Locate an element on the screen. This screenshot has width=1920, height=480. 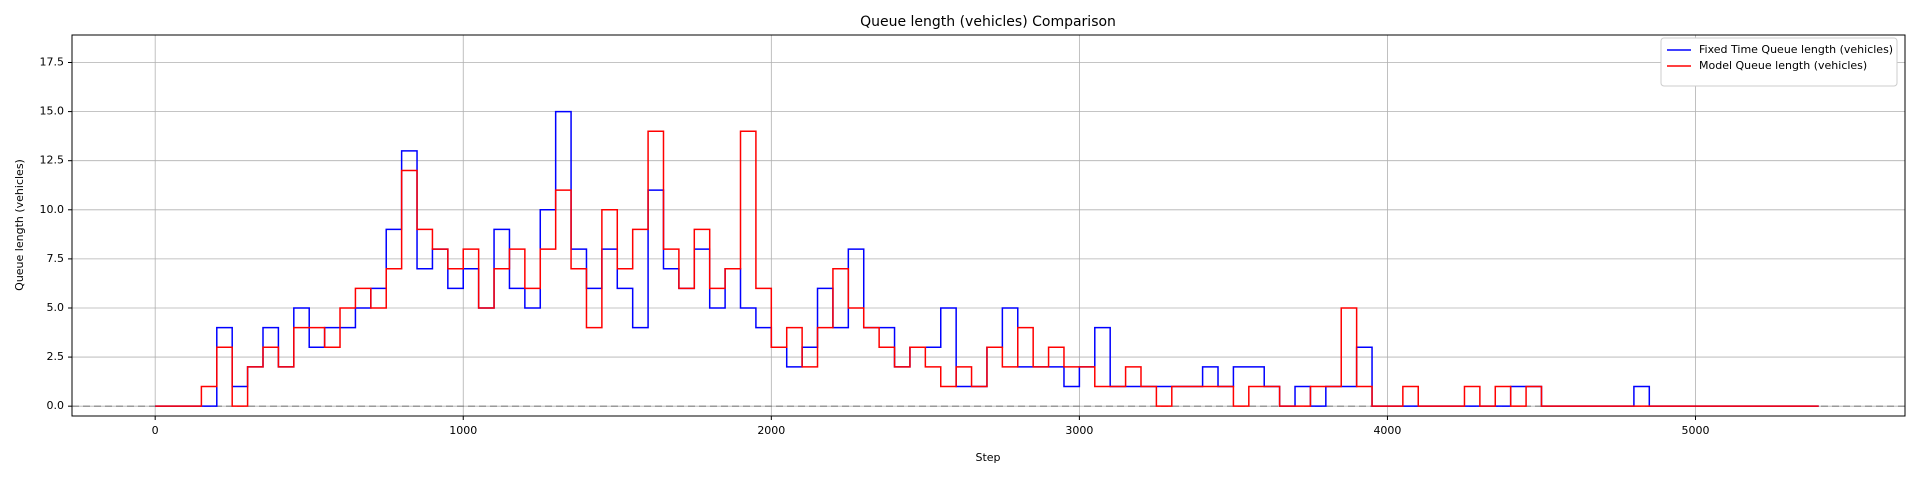
x-tick-label: 2000 is located at coordinates (771, 430).